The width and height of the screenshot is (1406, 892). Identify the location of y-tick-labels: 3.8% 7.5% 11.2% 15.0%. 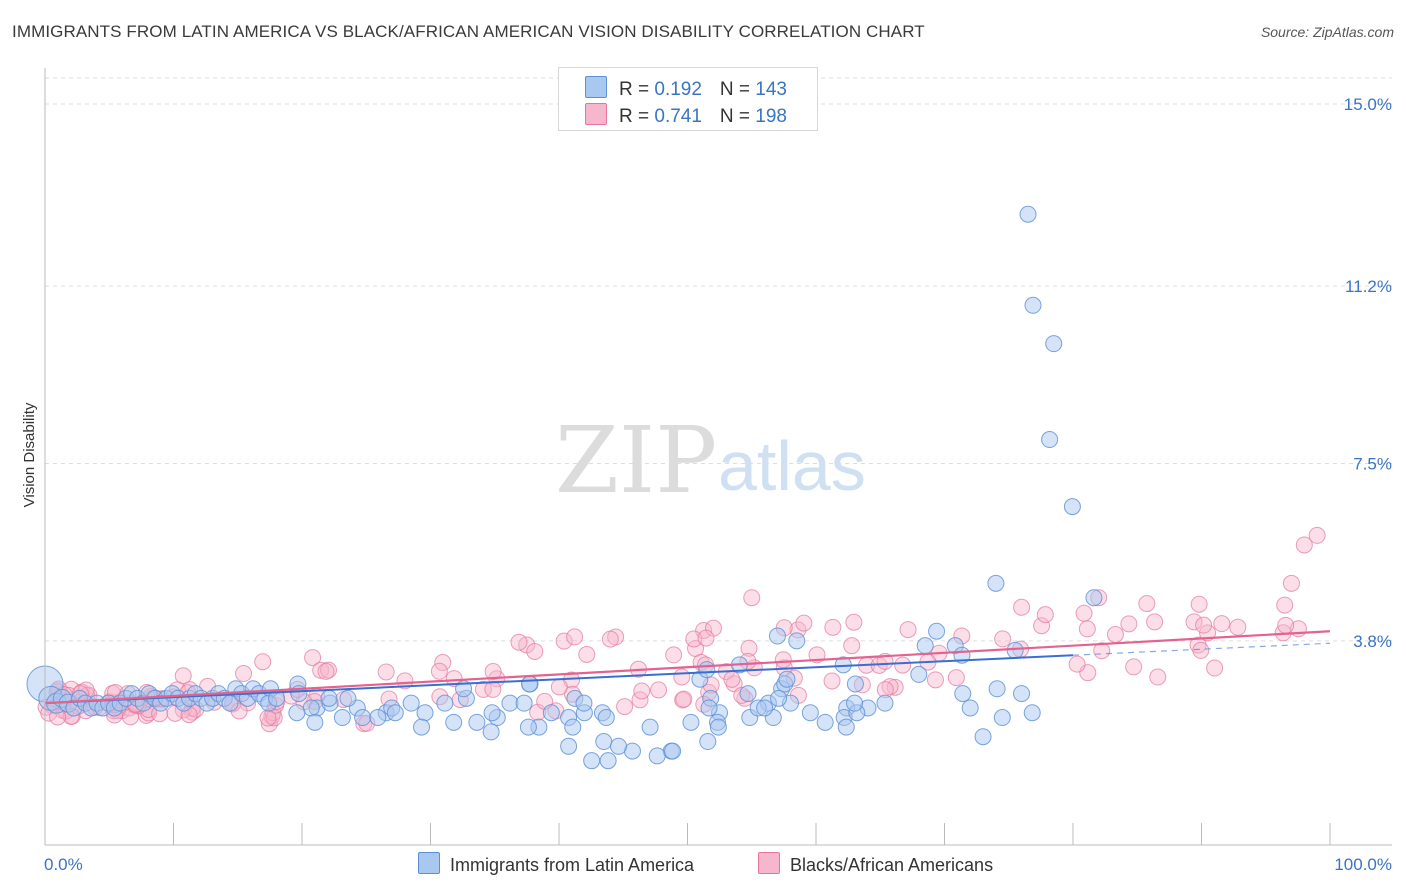
(1368, 373).